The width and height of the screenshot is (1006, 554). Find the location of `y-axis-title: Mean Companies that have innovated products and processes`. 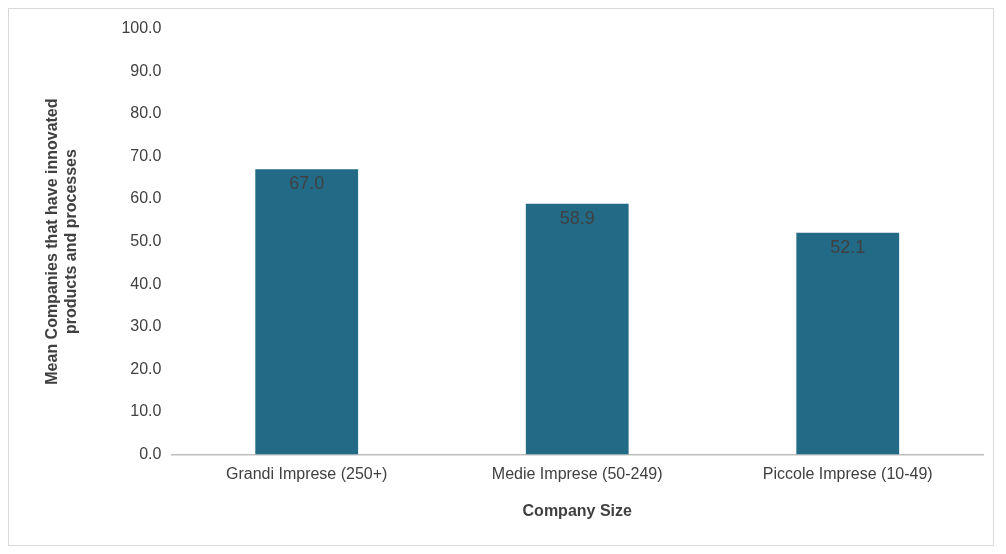

y-axis-title: Mean Companies that have innovated products and processes is located at coordinates (61, 241).